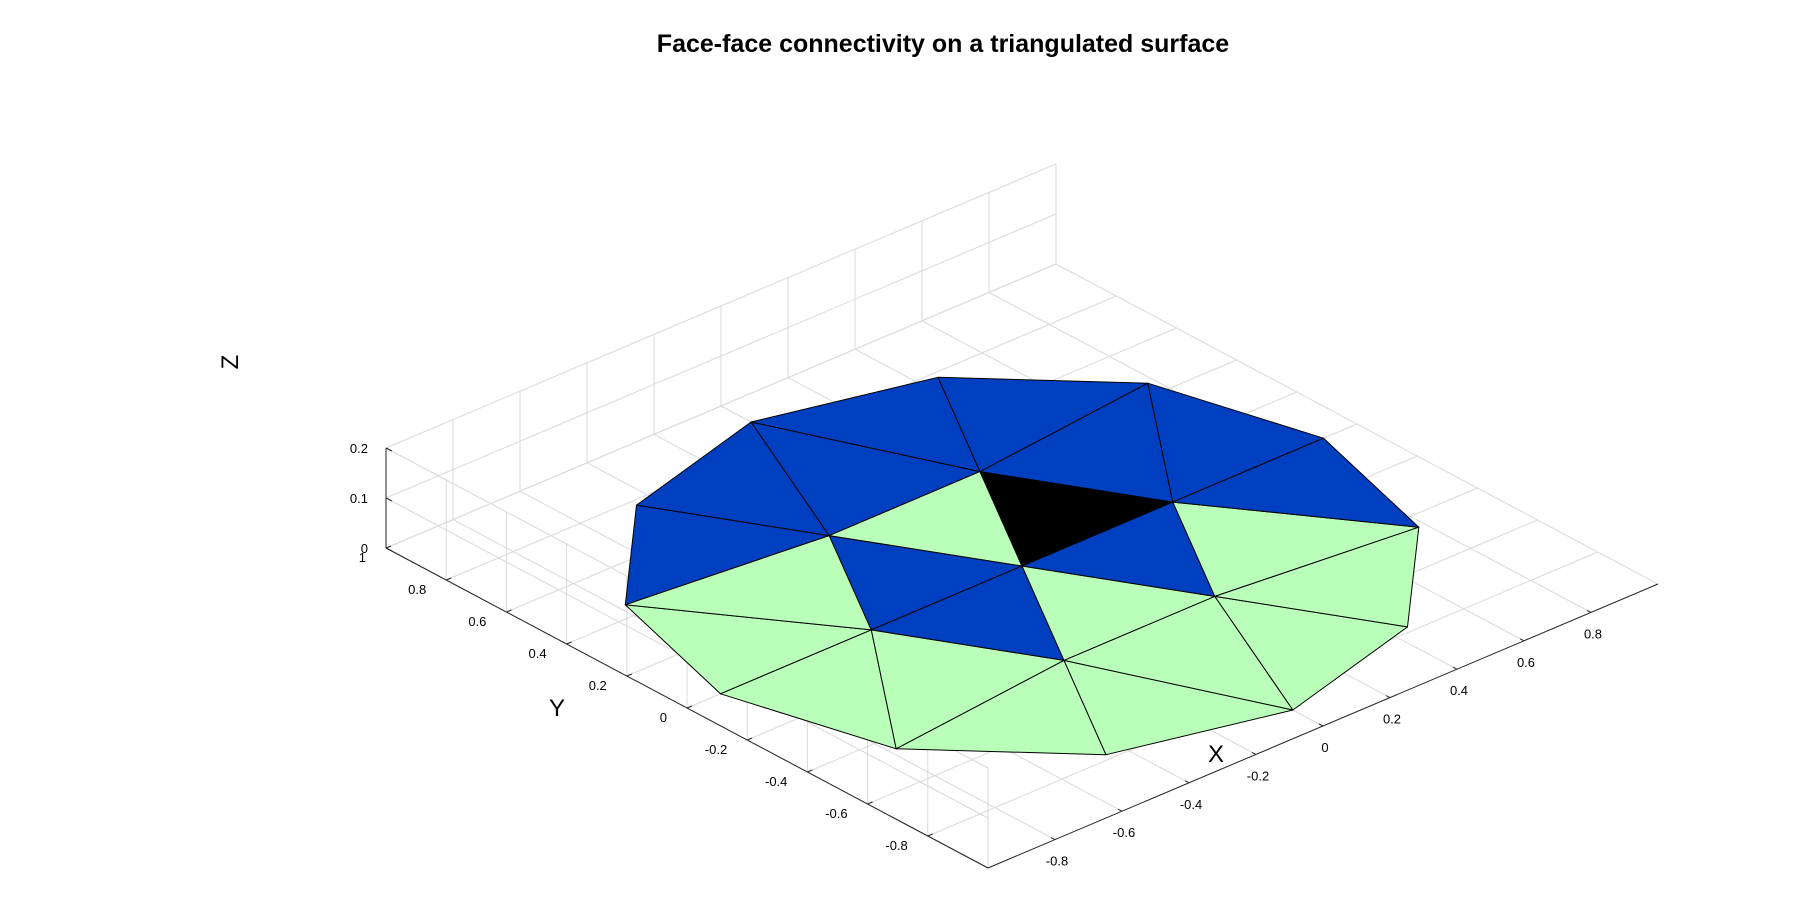 The height and width of the screenshot is (898, 1814). I want to click on y-tick-label: 0.6, so click(477, 621).